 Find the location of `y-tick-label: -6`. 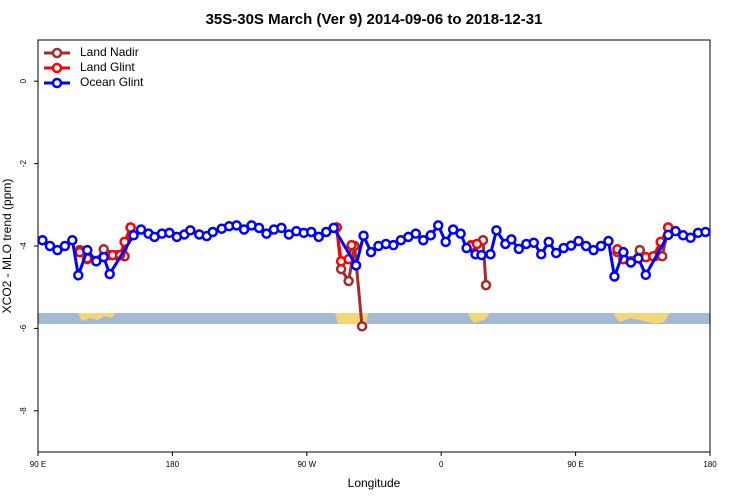

y-tick-label: -6 is located at coordinates (23, 328).